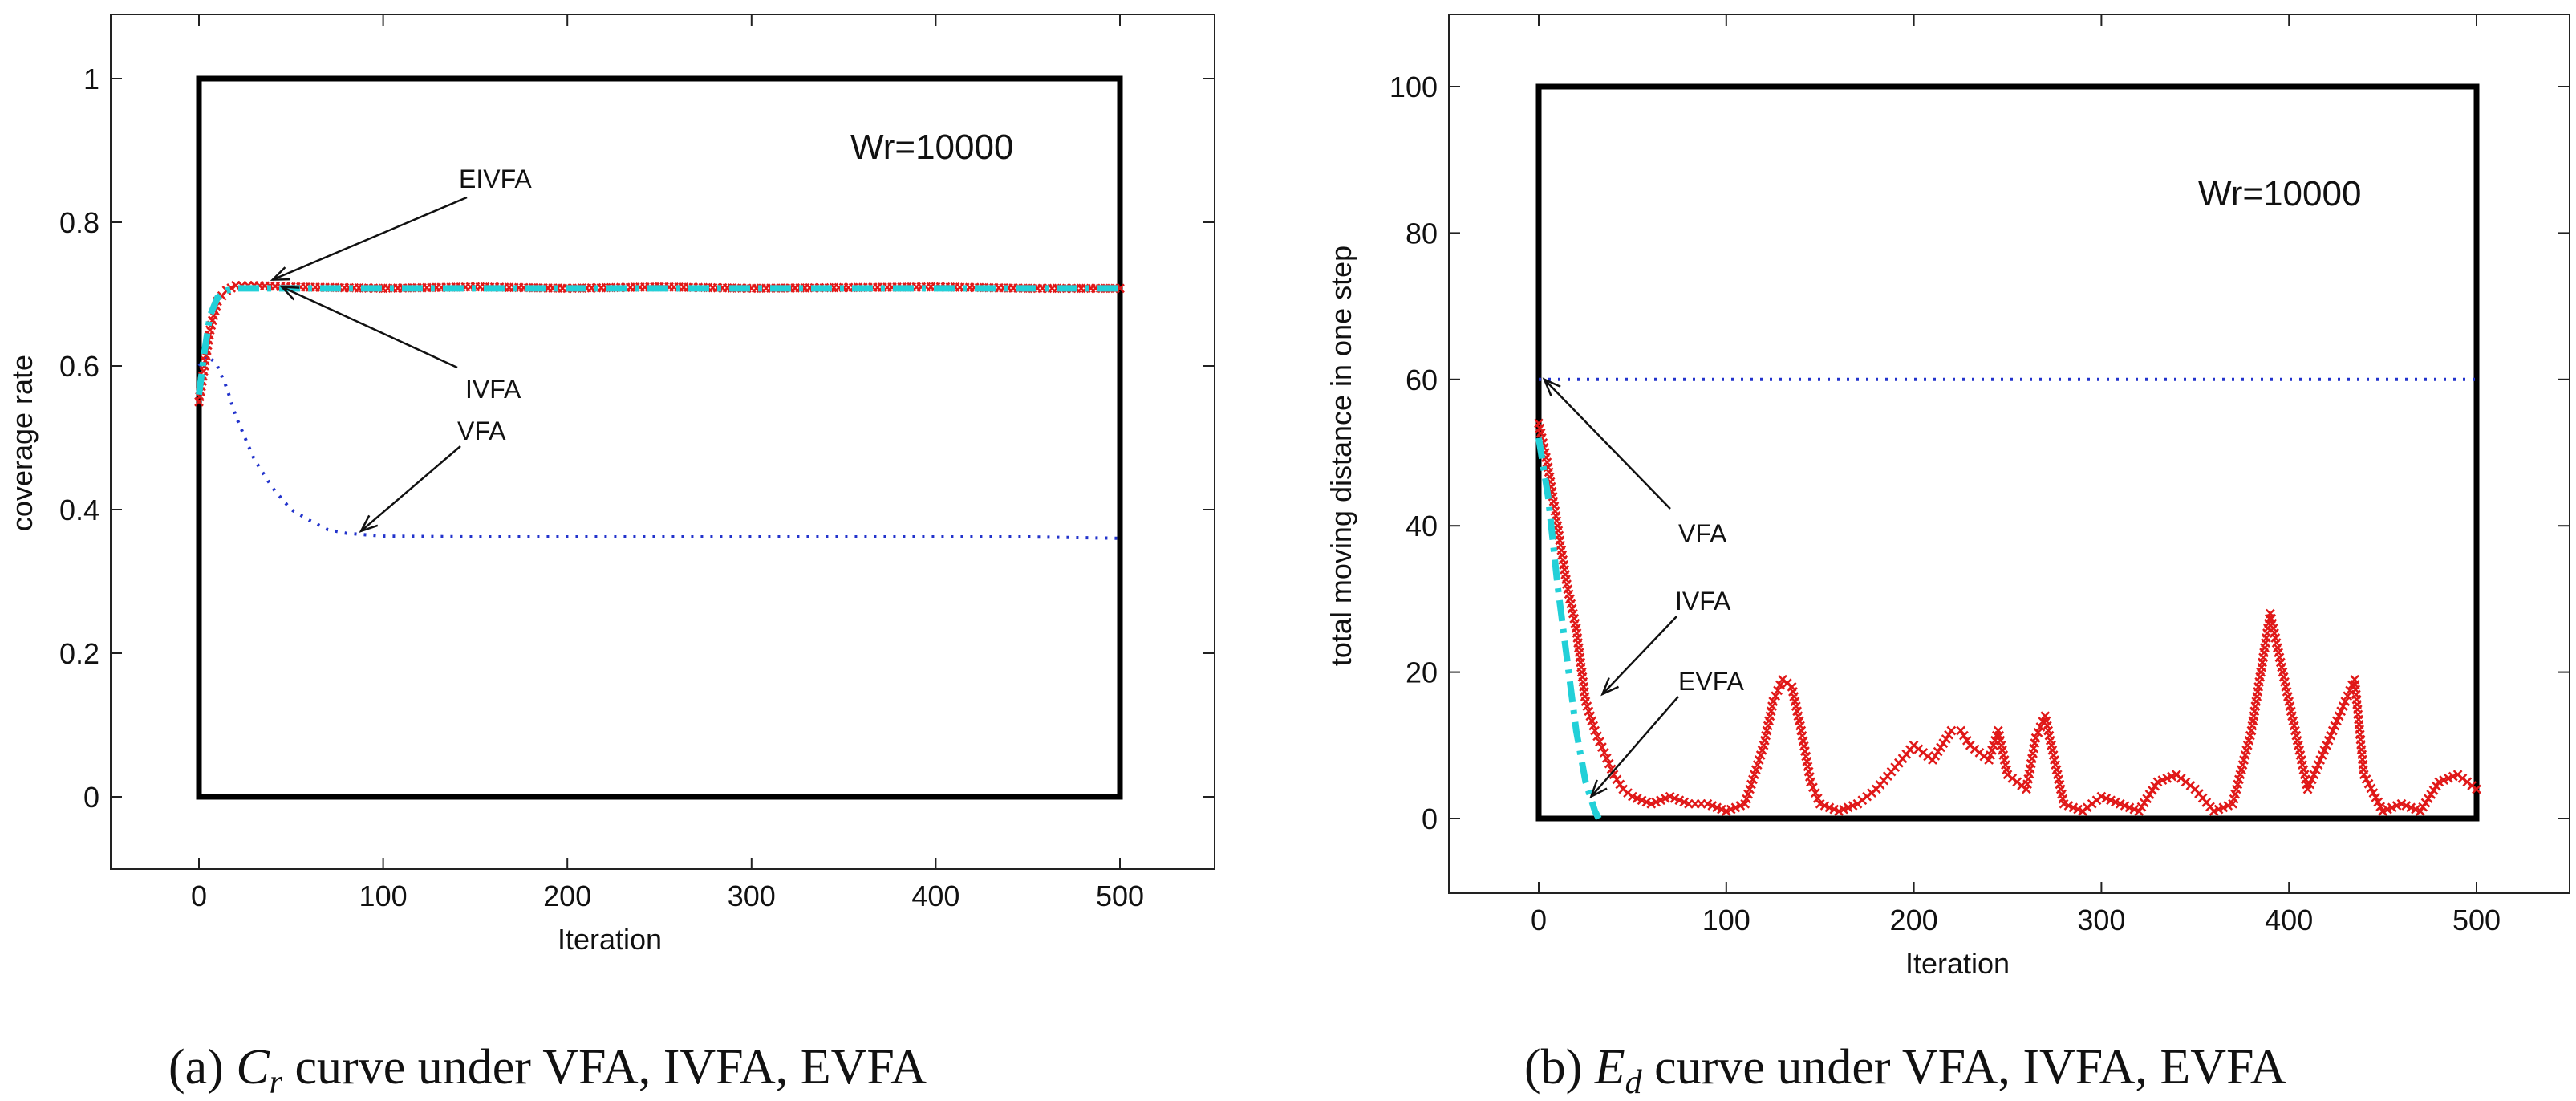 The height and width of the screenshot is (1101, 2576). What do you see at coordinates (1120, 896) in the screenshot?
I see `x-tick-label: 500` at bounding box center [1120, 896].